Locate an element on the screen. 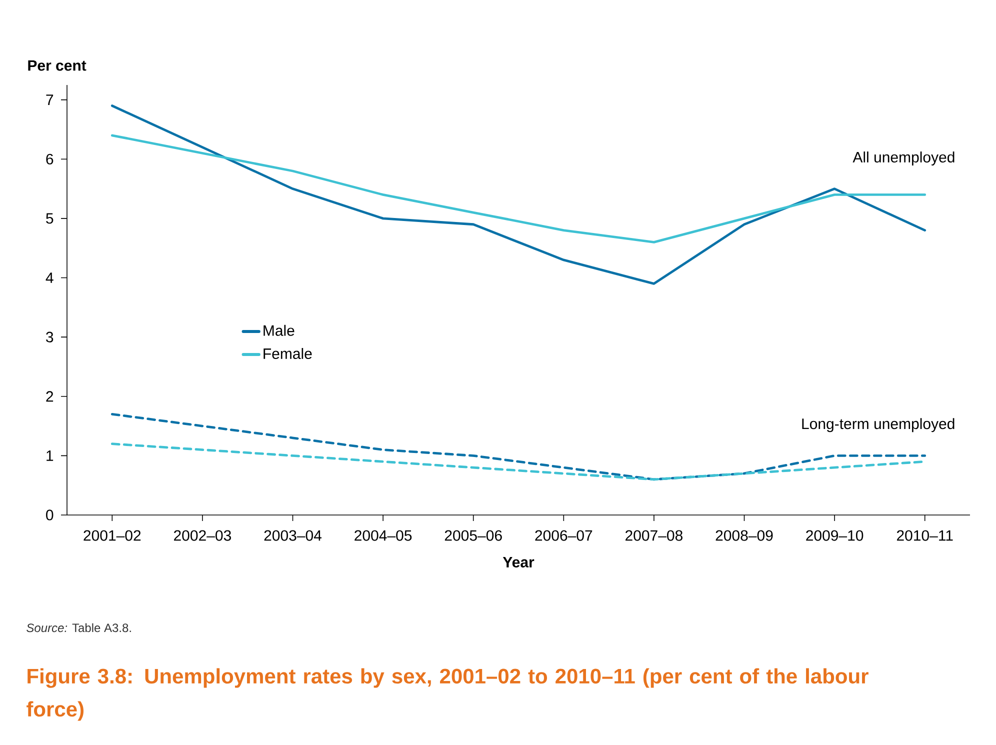  y-tick-label: 2 is located at coordinates (50, 396).